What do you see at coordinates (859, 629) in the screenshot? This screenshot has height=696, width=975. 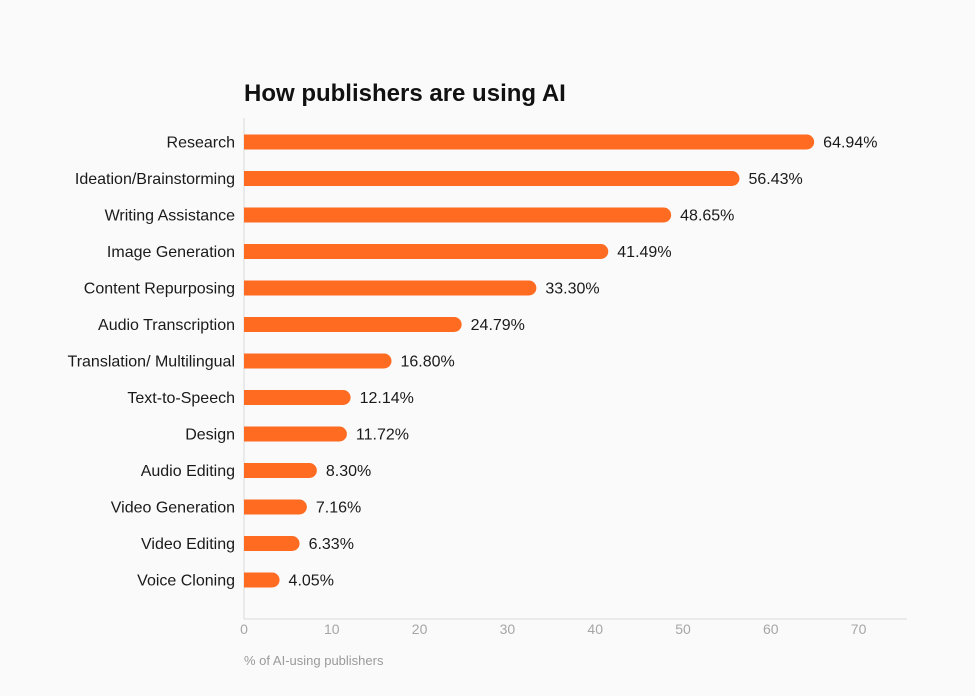 I see `x-tick-label: 70` at bounding box center [859, 629].